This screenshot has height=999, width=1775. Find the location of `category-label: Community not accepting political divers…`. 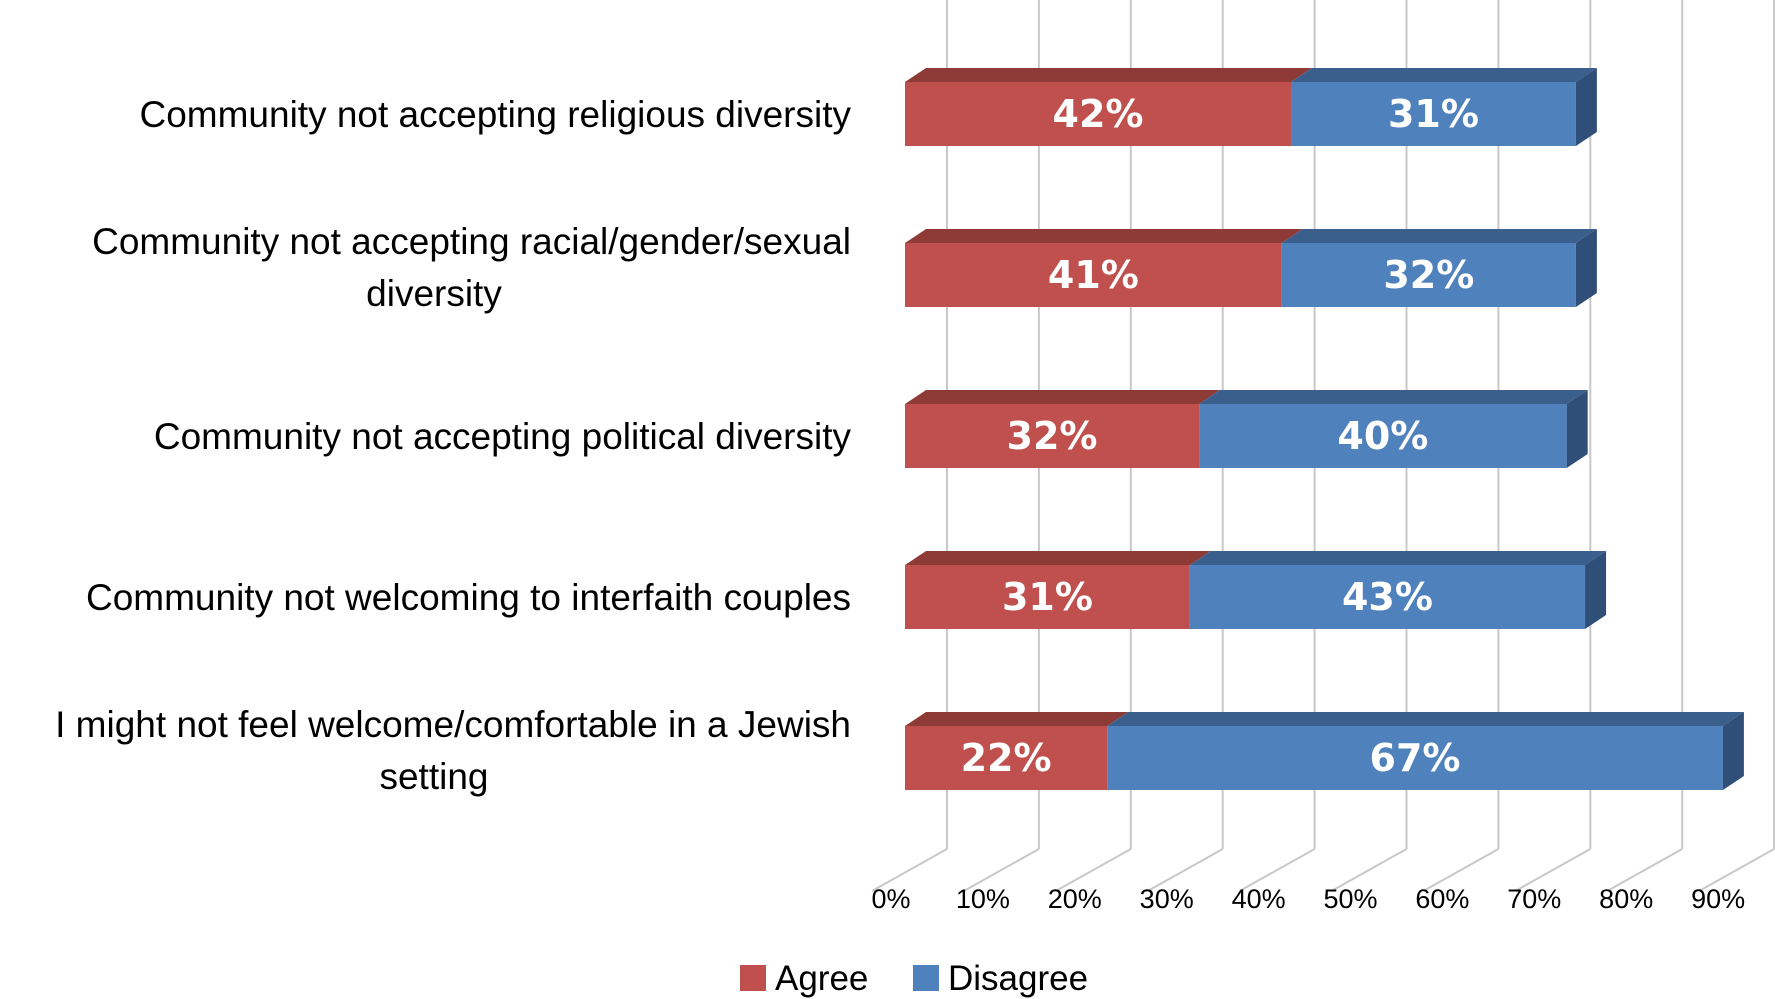

category-label: Community not accepting political divers… is located at coordinates (503, 436).